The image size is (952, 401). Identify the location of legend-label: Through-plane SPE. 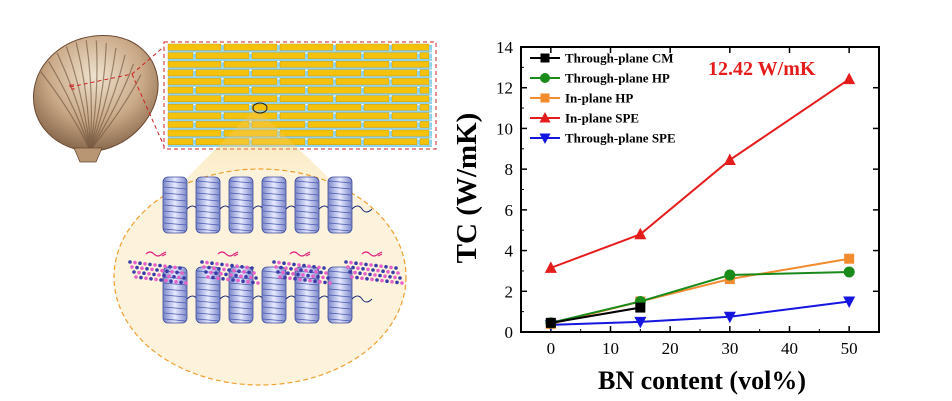
(620, 138).